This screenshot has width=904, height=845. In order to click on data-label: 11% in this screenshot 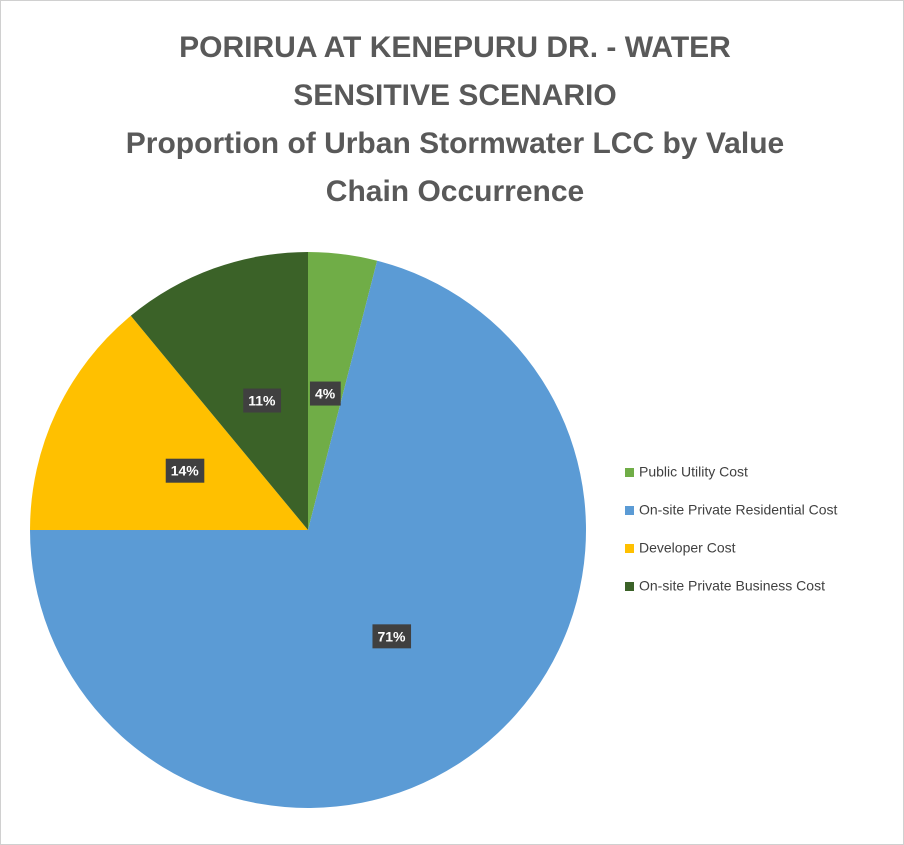, I will do `click(262, 401)`.